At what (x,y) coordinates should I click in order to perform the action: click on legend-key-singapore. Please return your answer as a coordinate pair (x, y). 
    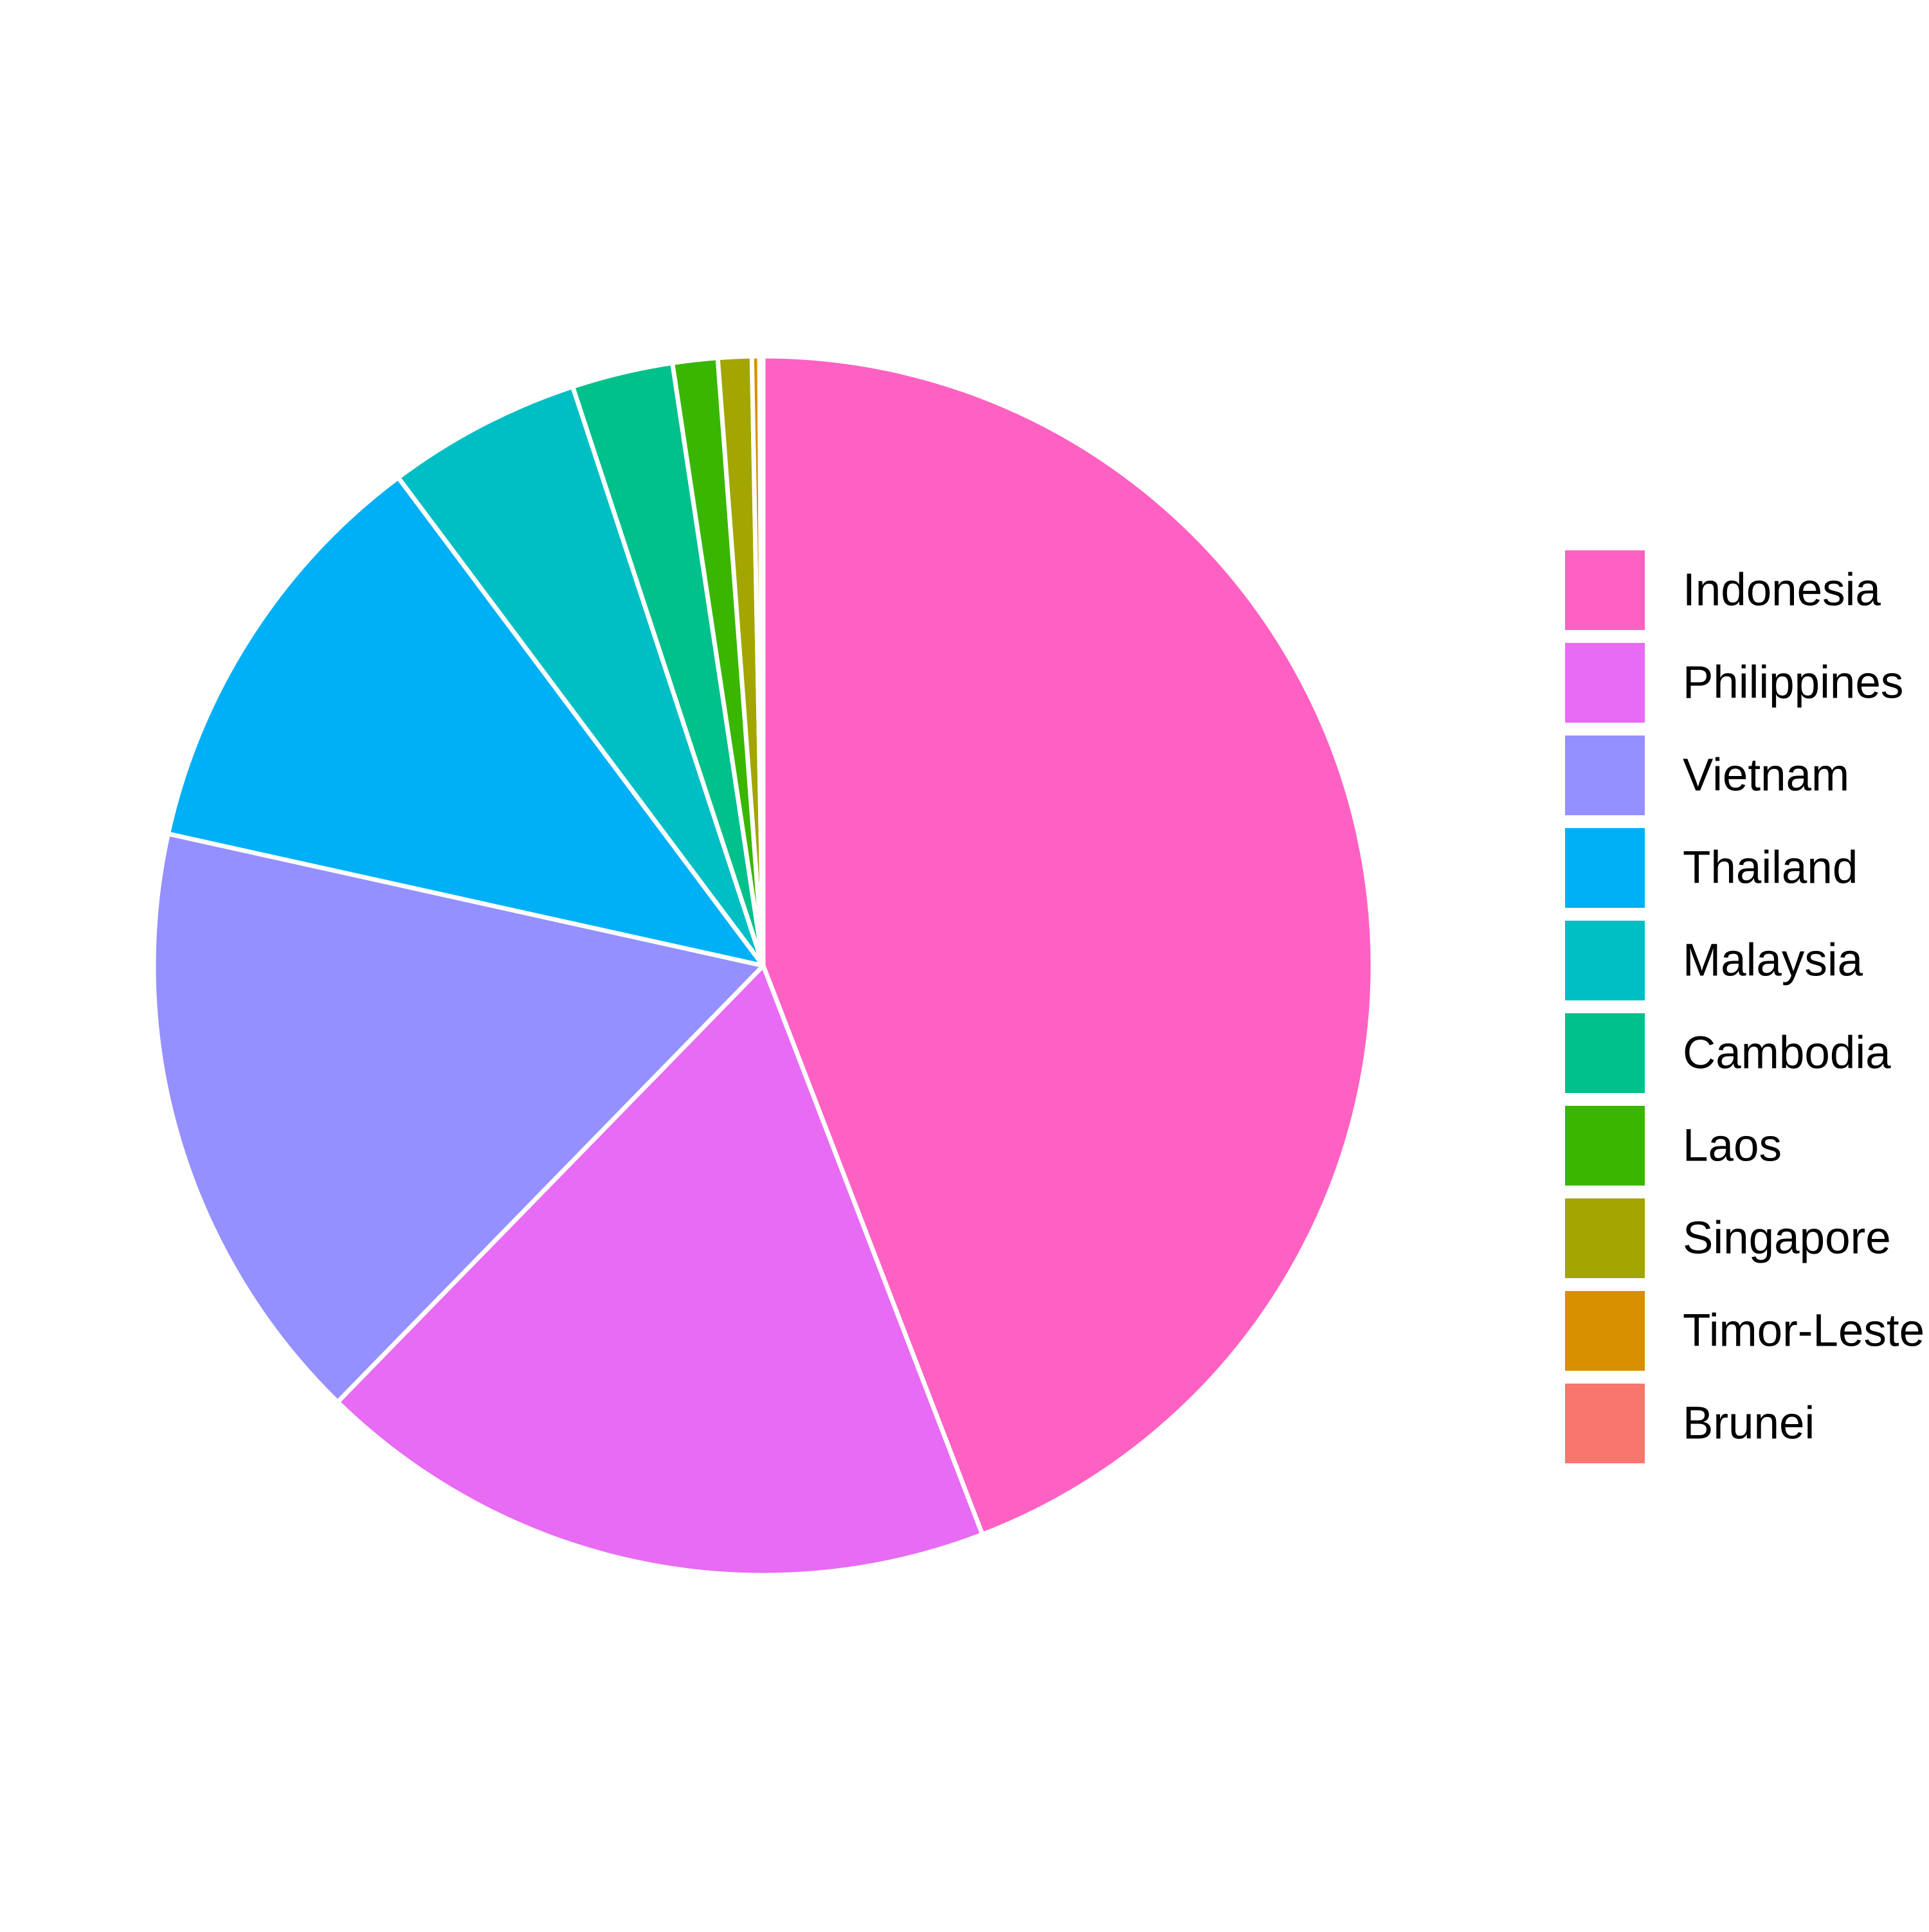
    Looking at the image, I should click on (1605, 1238).